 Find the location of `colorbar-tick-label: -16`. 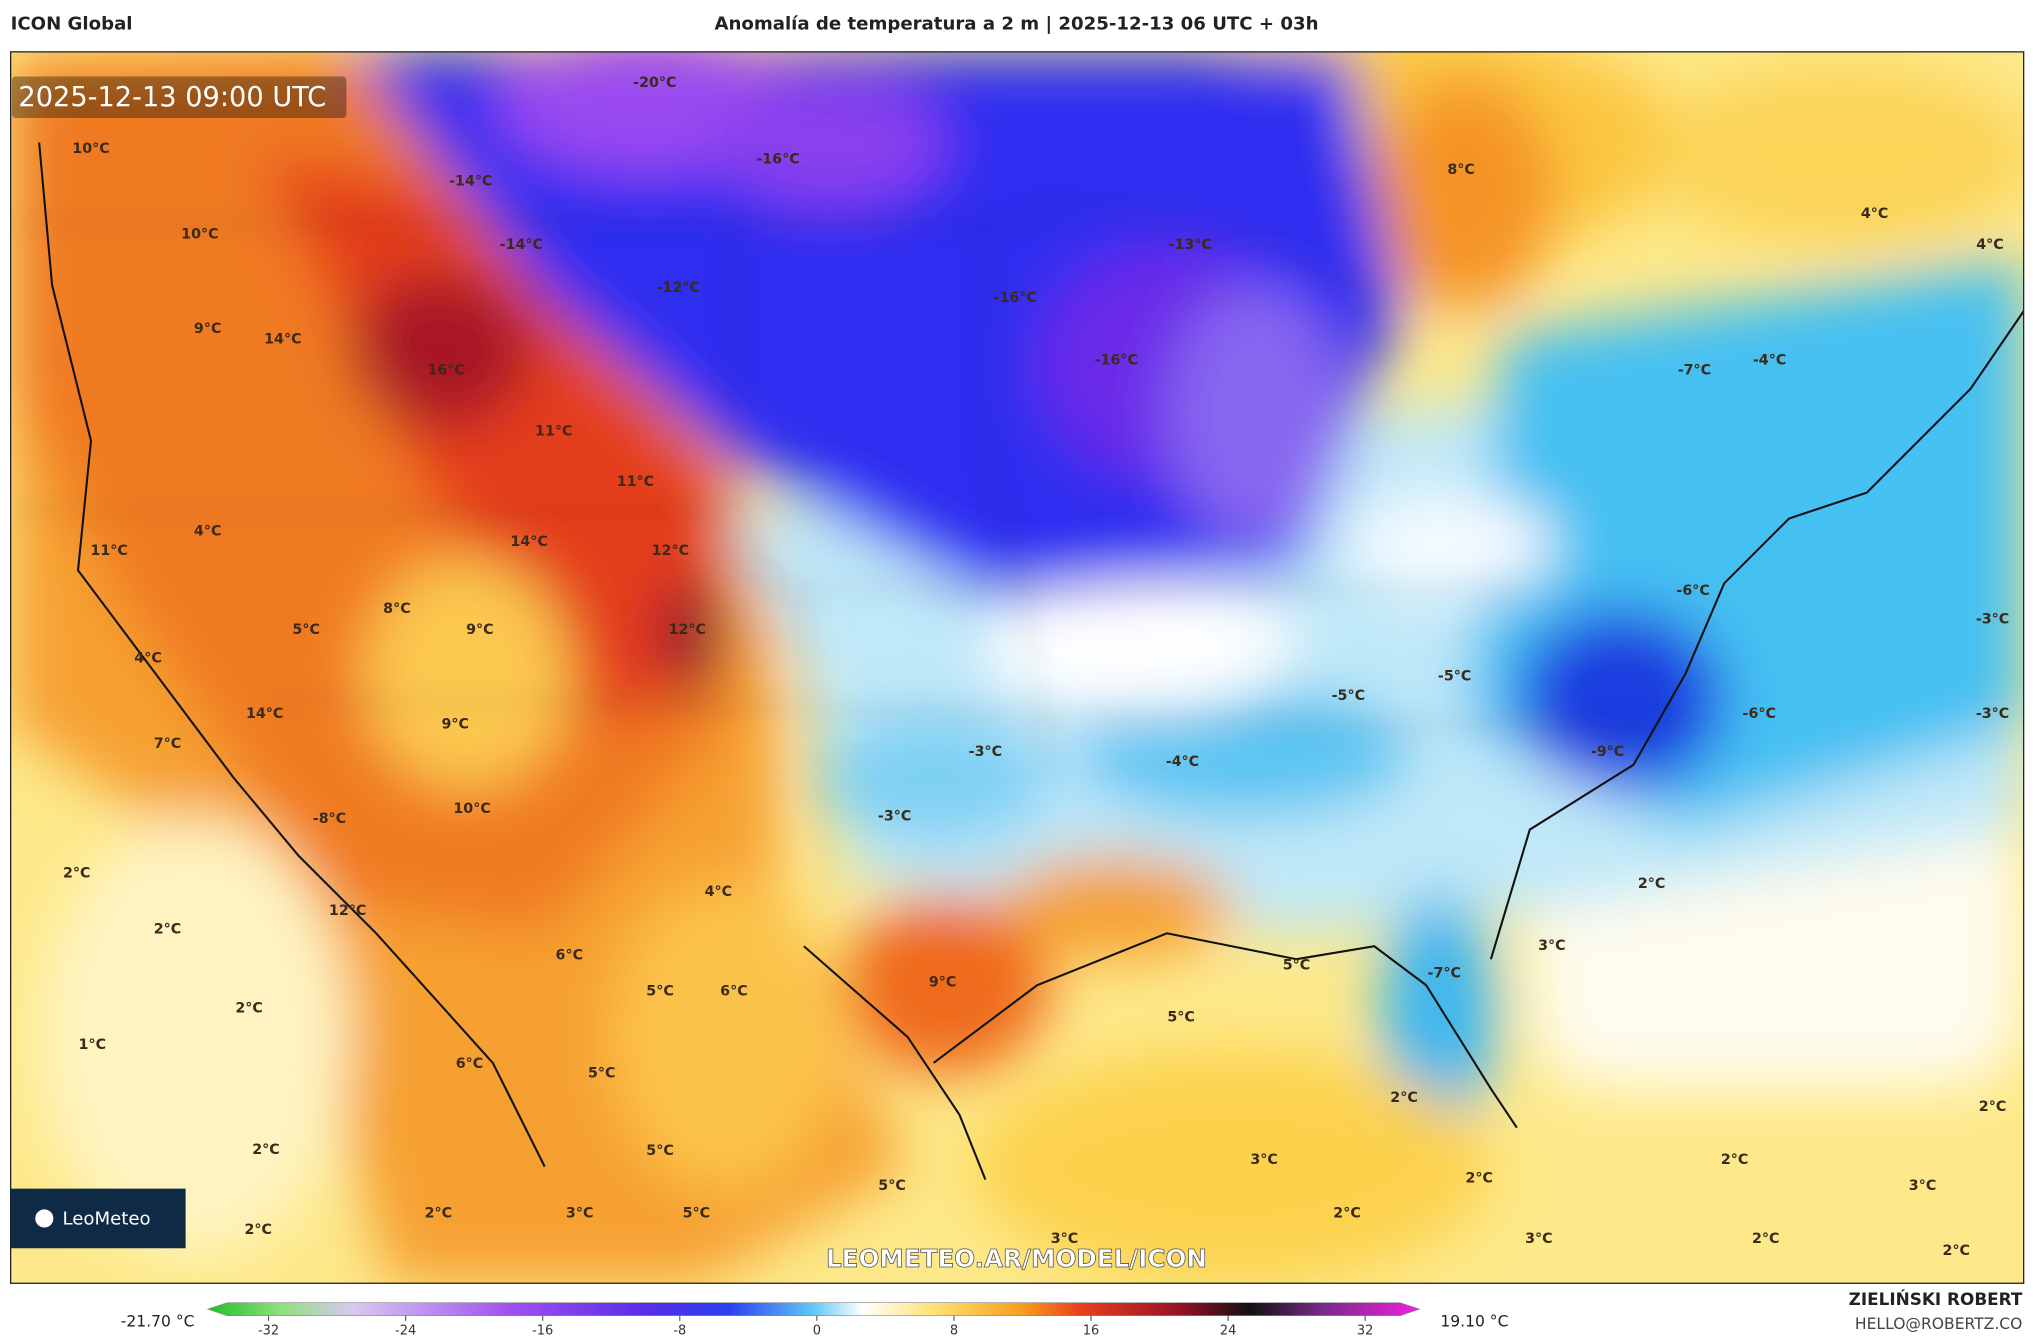

colorbar-tick-label: -16 is located at coordinates (542, 1331).